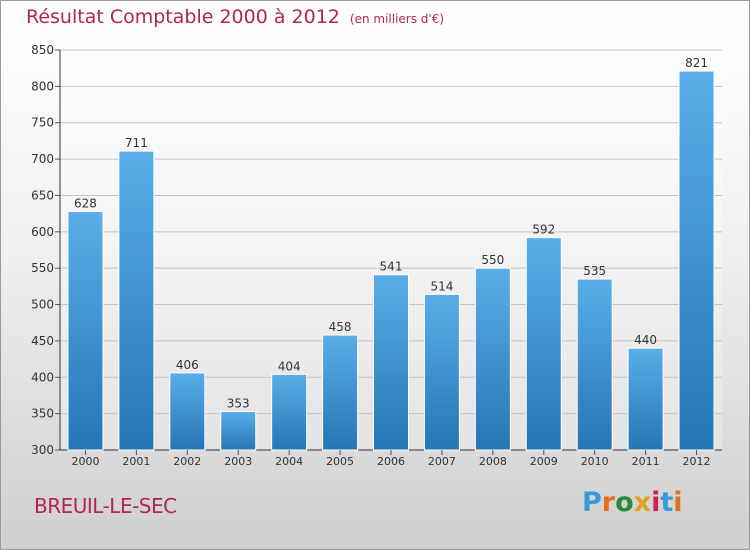 The height and width of the screenshot is (550, 750). I want to click on place-name: BREUIL-LE-SEC, so click(105, 506).